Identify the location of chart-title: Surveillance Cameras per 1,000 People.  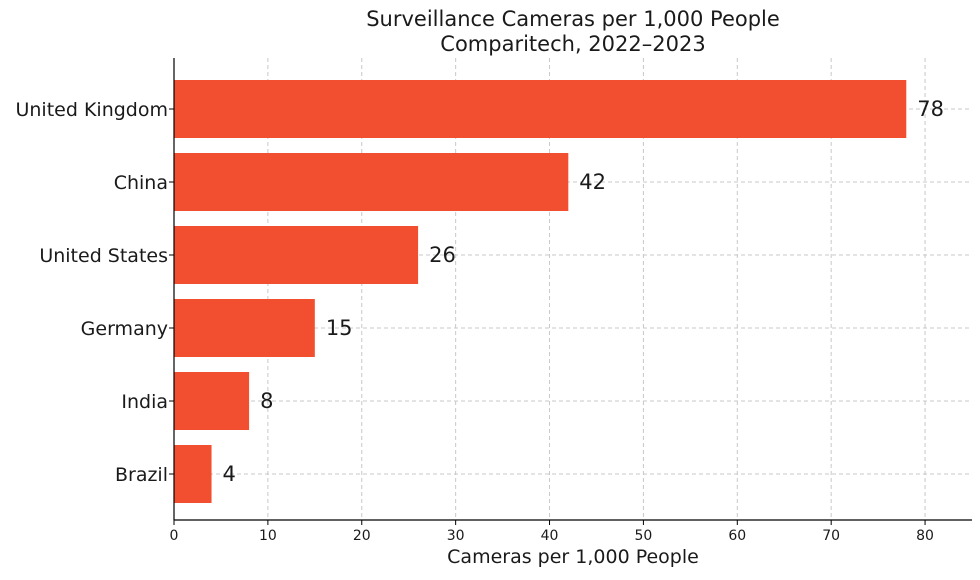
(573, 19).